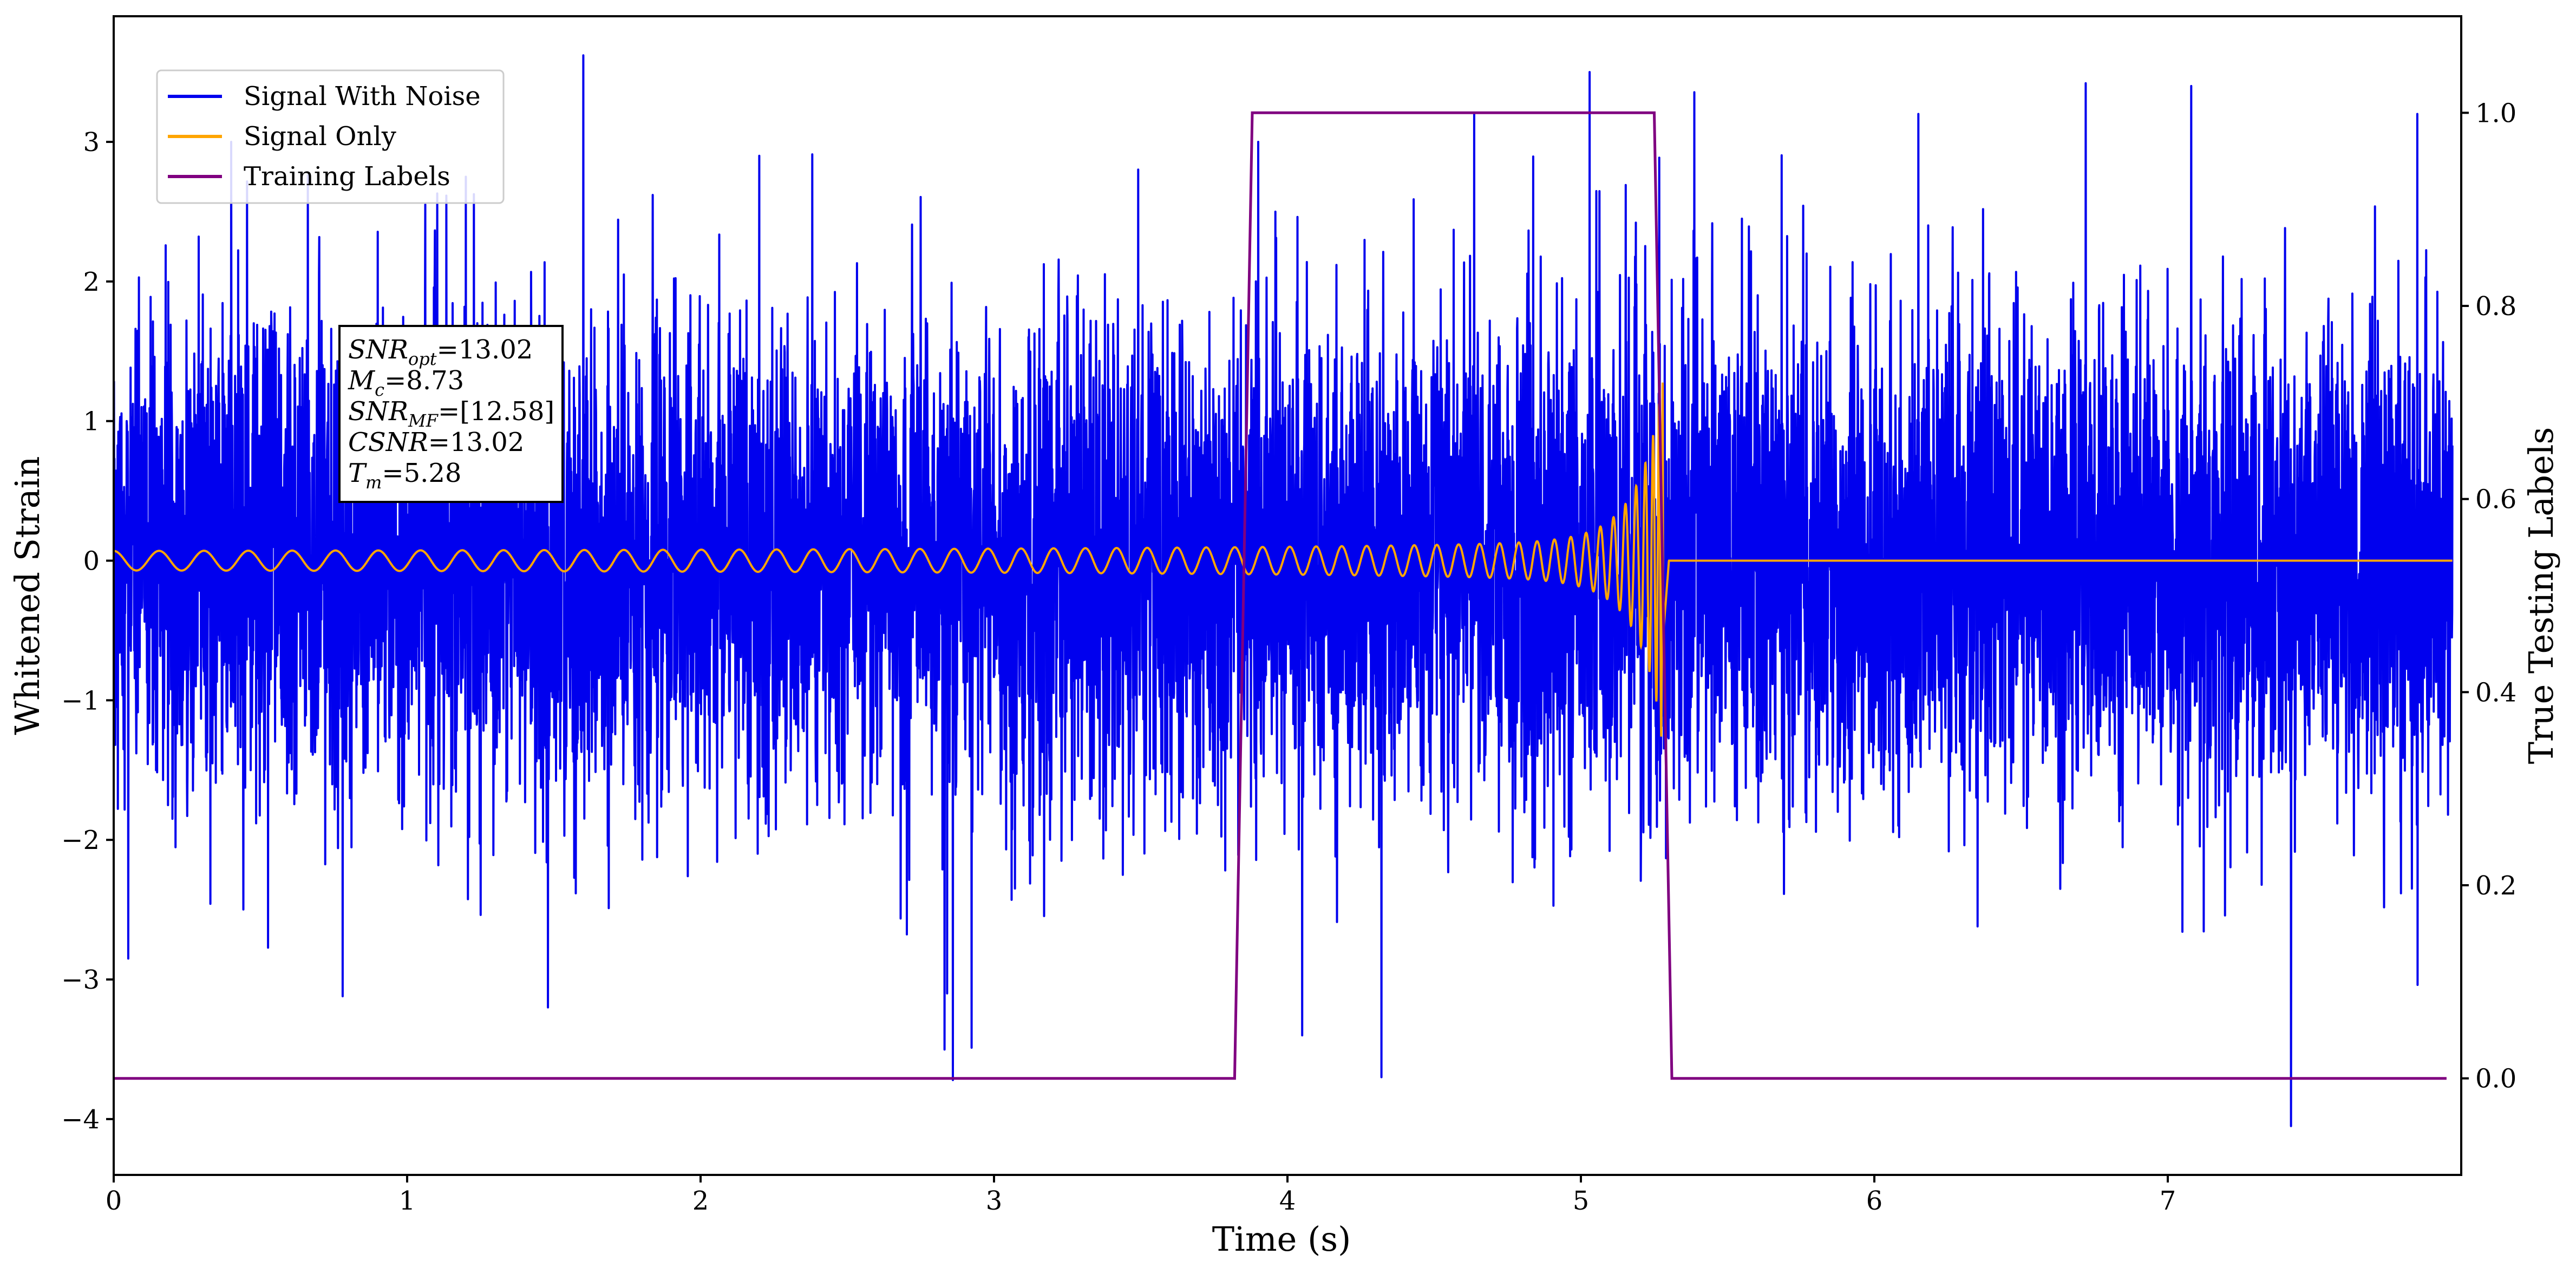 The image size is (2576, 1274). I want to click on y-left-tick-label: −3, so click(80, 980).